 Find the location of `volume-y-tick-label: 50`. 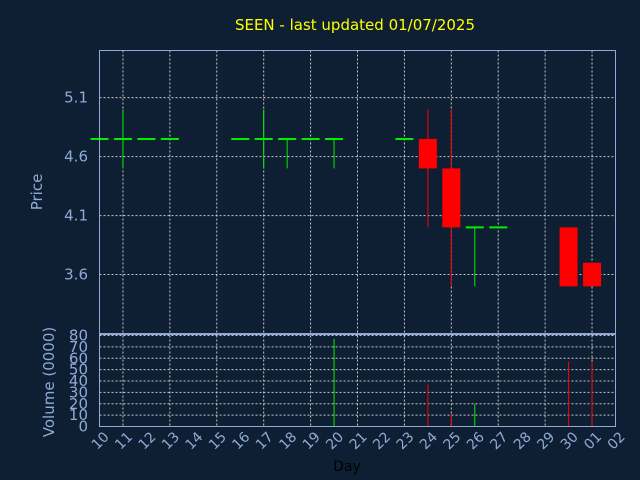

volume-y-tick-label: 50 is located at coordinates (78, 370).